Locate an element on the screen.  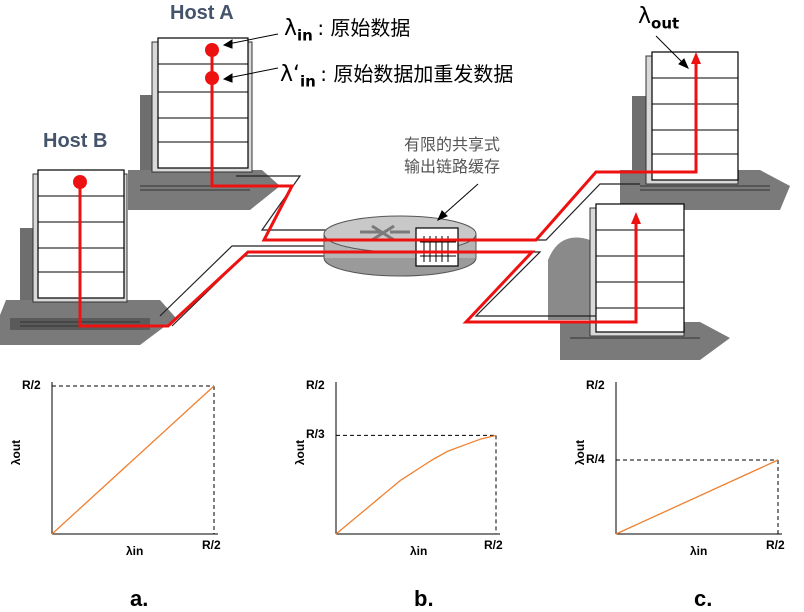
lambda-out-annotation: λout is located at coordinates (658, 18).